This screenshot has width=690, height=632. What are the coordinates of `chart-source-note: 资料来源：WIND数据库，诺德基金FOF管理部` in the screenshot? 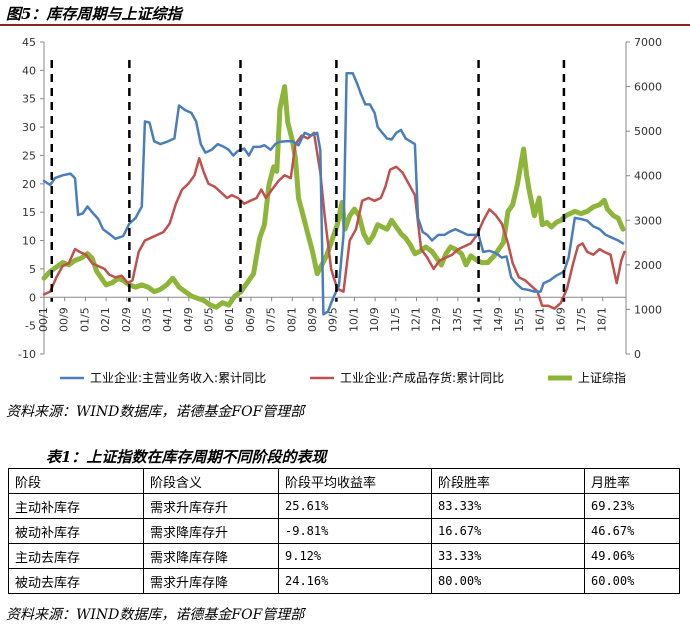 It's located at (155, 412).